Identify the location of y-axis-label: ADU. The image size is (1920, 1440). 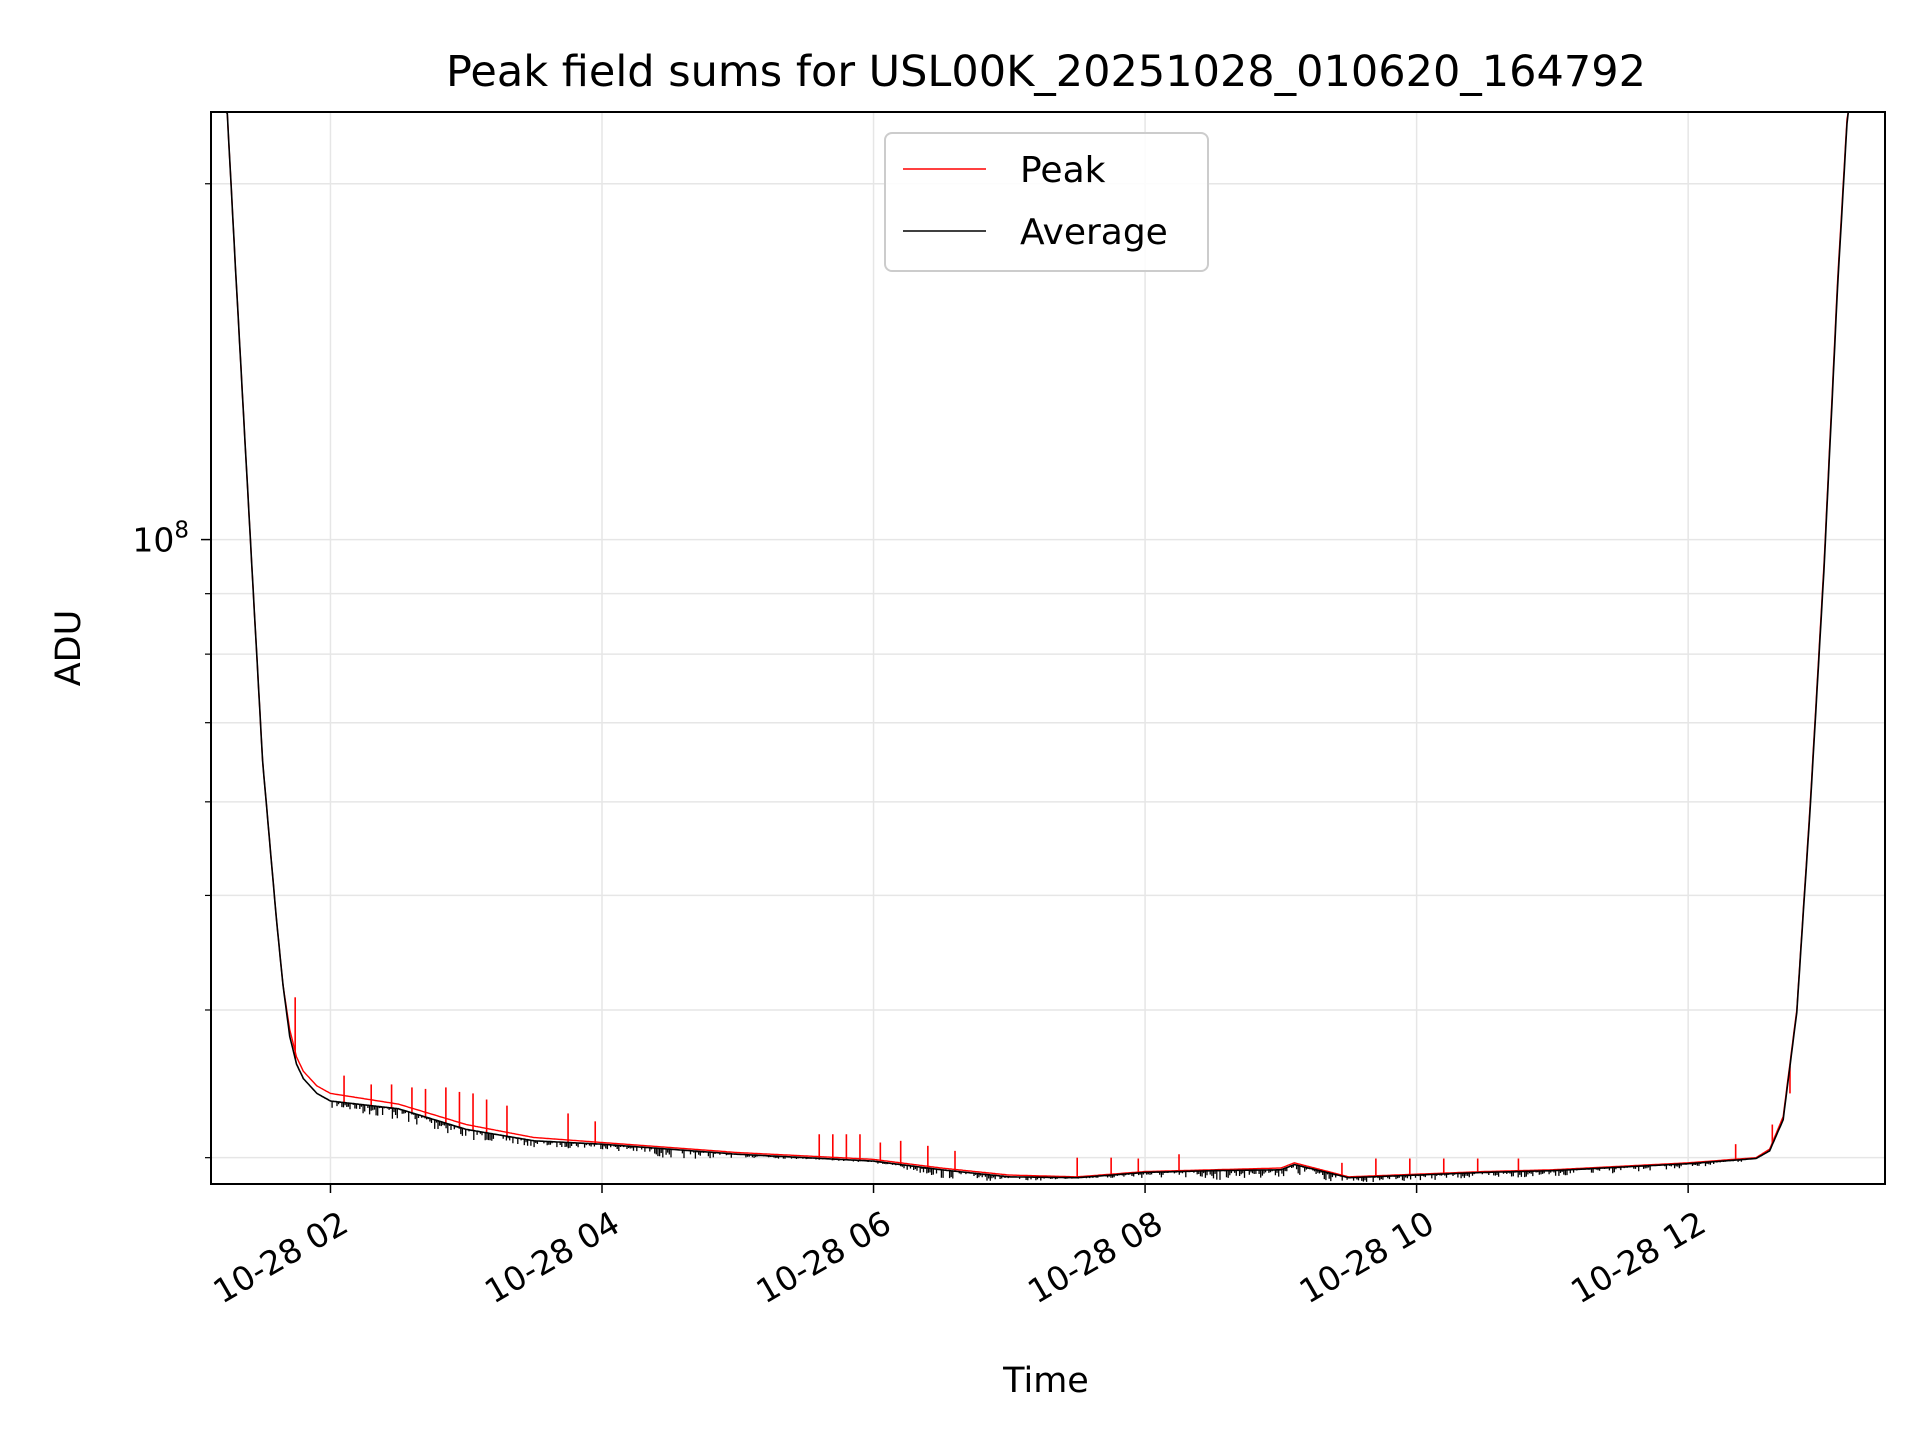
(69, 648).